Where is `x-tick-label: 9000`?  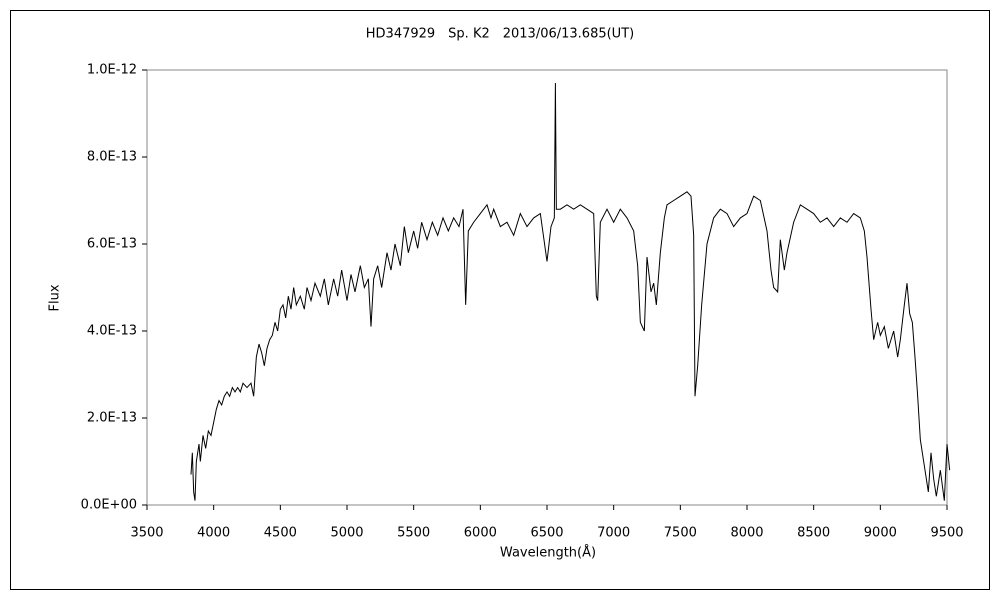
x-tick-label: 9000 is located at coordinates (880, 533).